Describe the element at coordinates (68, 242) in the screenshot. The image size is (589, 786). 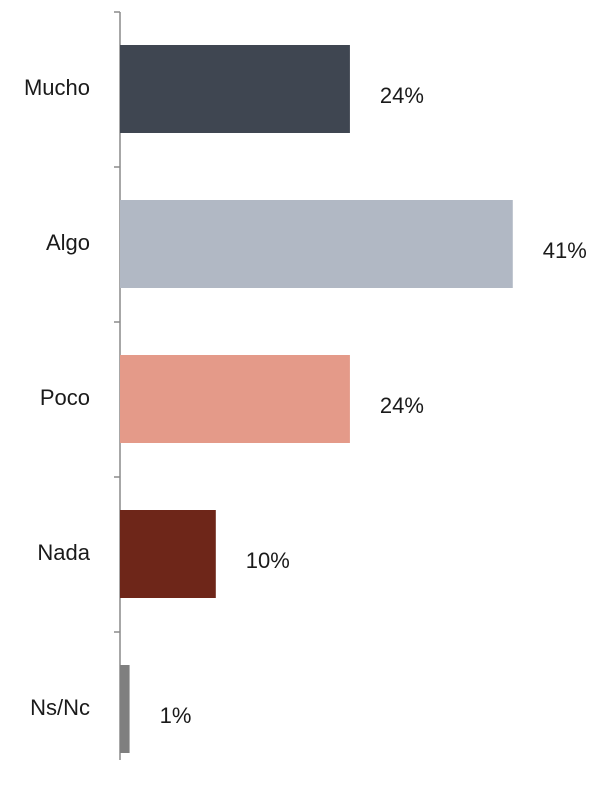
I see `category-label: Algo` at that location.